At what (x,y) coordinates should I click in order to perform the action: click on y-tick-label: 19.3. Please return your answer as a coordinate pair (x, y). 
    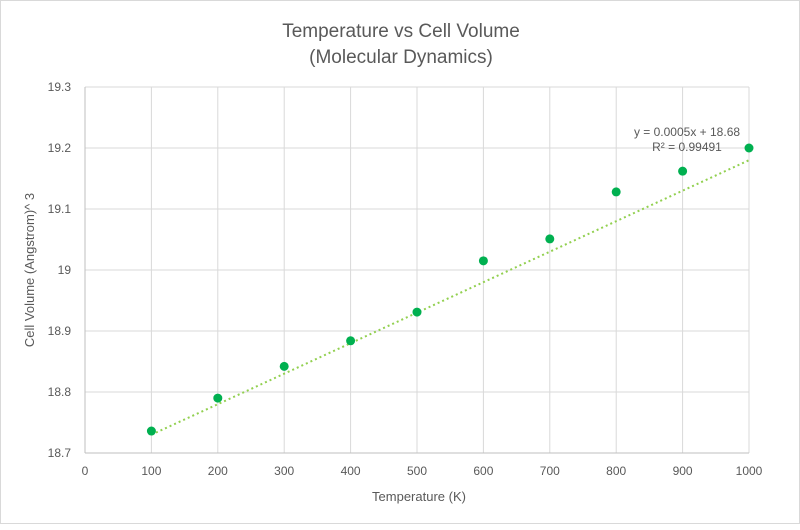
    Looking at the image, I should click on (60, 87).